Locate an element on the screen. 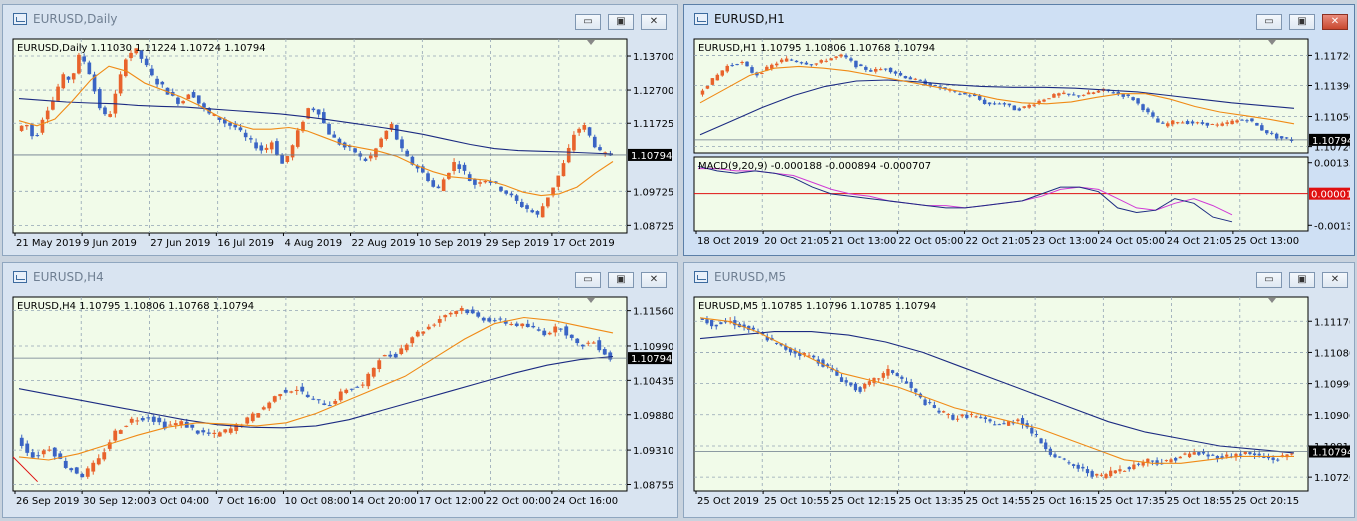 This screenshot has width=1357, height=521. x-tick-label: 26 Sep 2019 is located at coordinates (47, 501).